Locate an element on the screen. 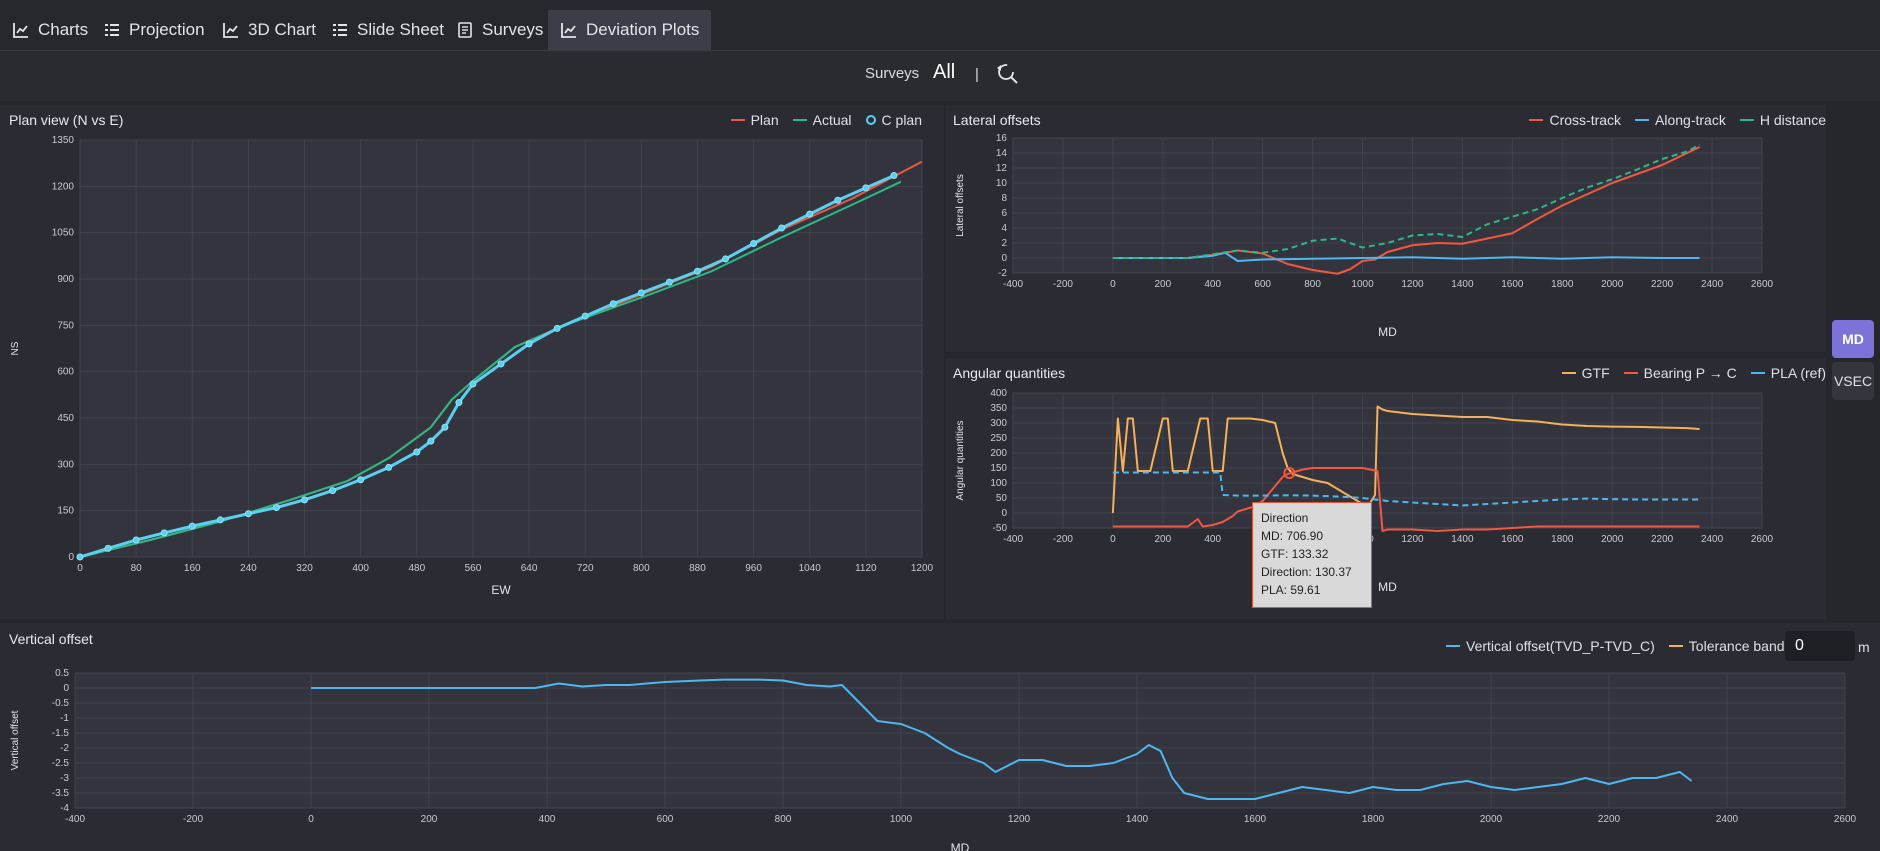  tooltip-line: Direction is located at coordinates (1285, 518).